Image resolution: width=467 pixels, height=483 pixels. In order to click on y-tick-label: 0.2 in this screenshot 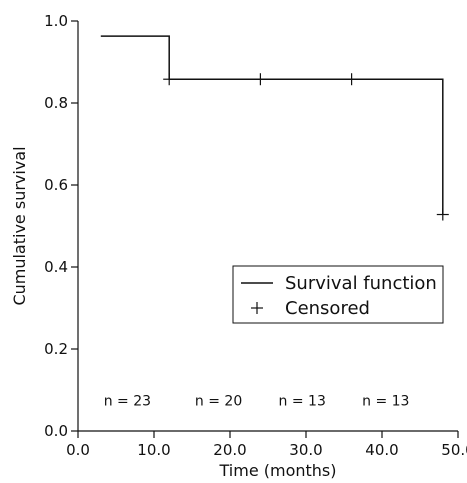, I will do `click(56, 349)`.